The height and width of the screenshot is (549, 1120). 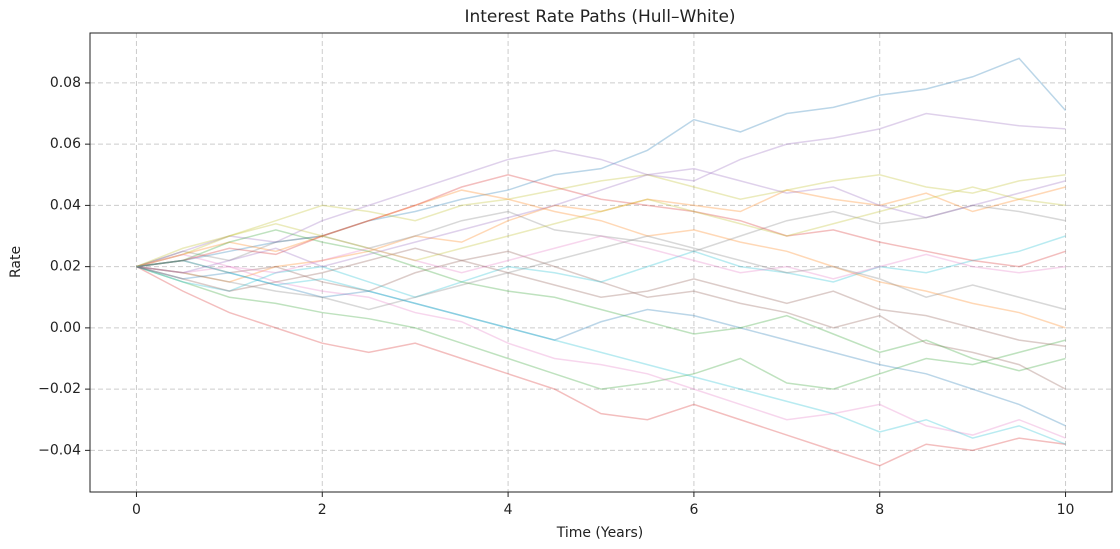 What do you see at coordinates (693, 510) in the screenshot?
I see `x-tick-label: 6` at bounding box center [693, 510].